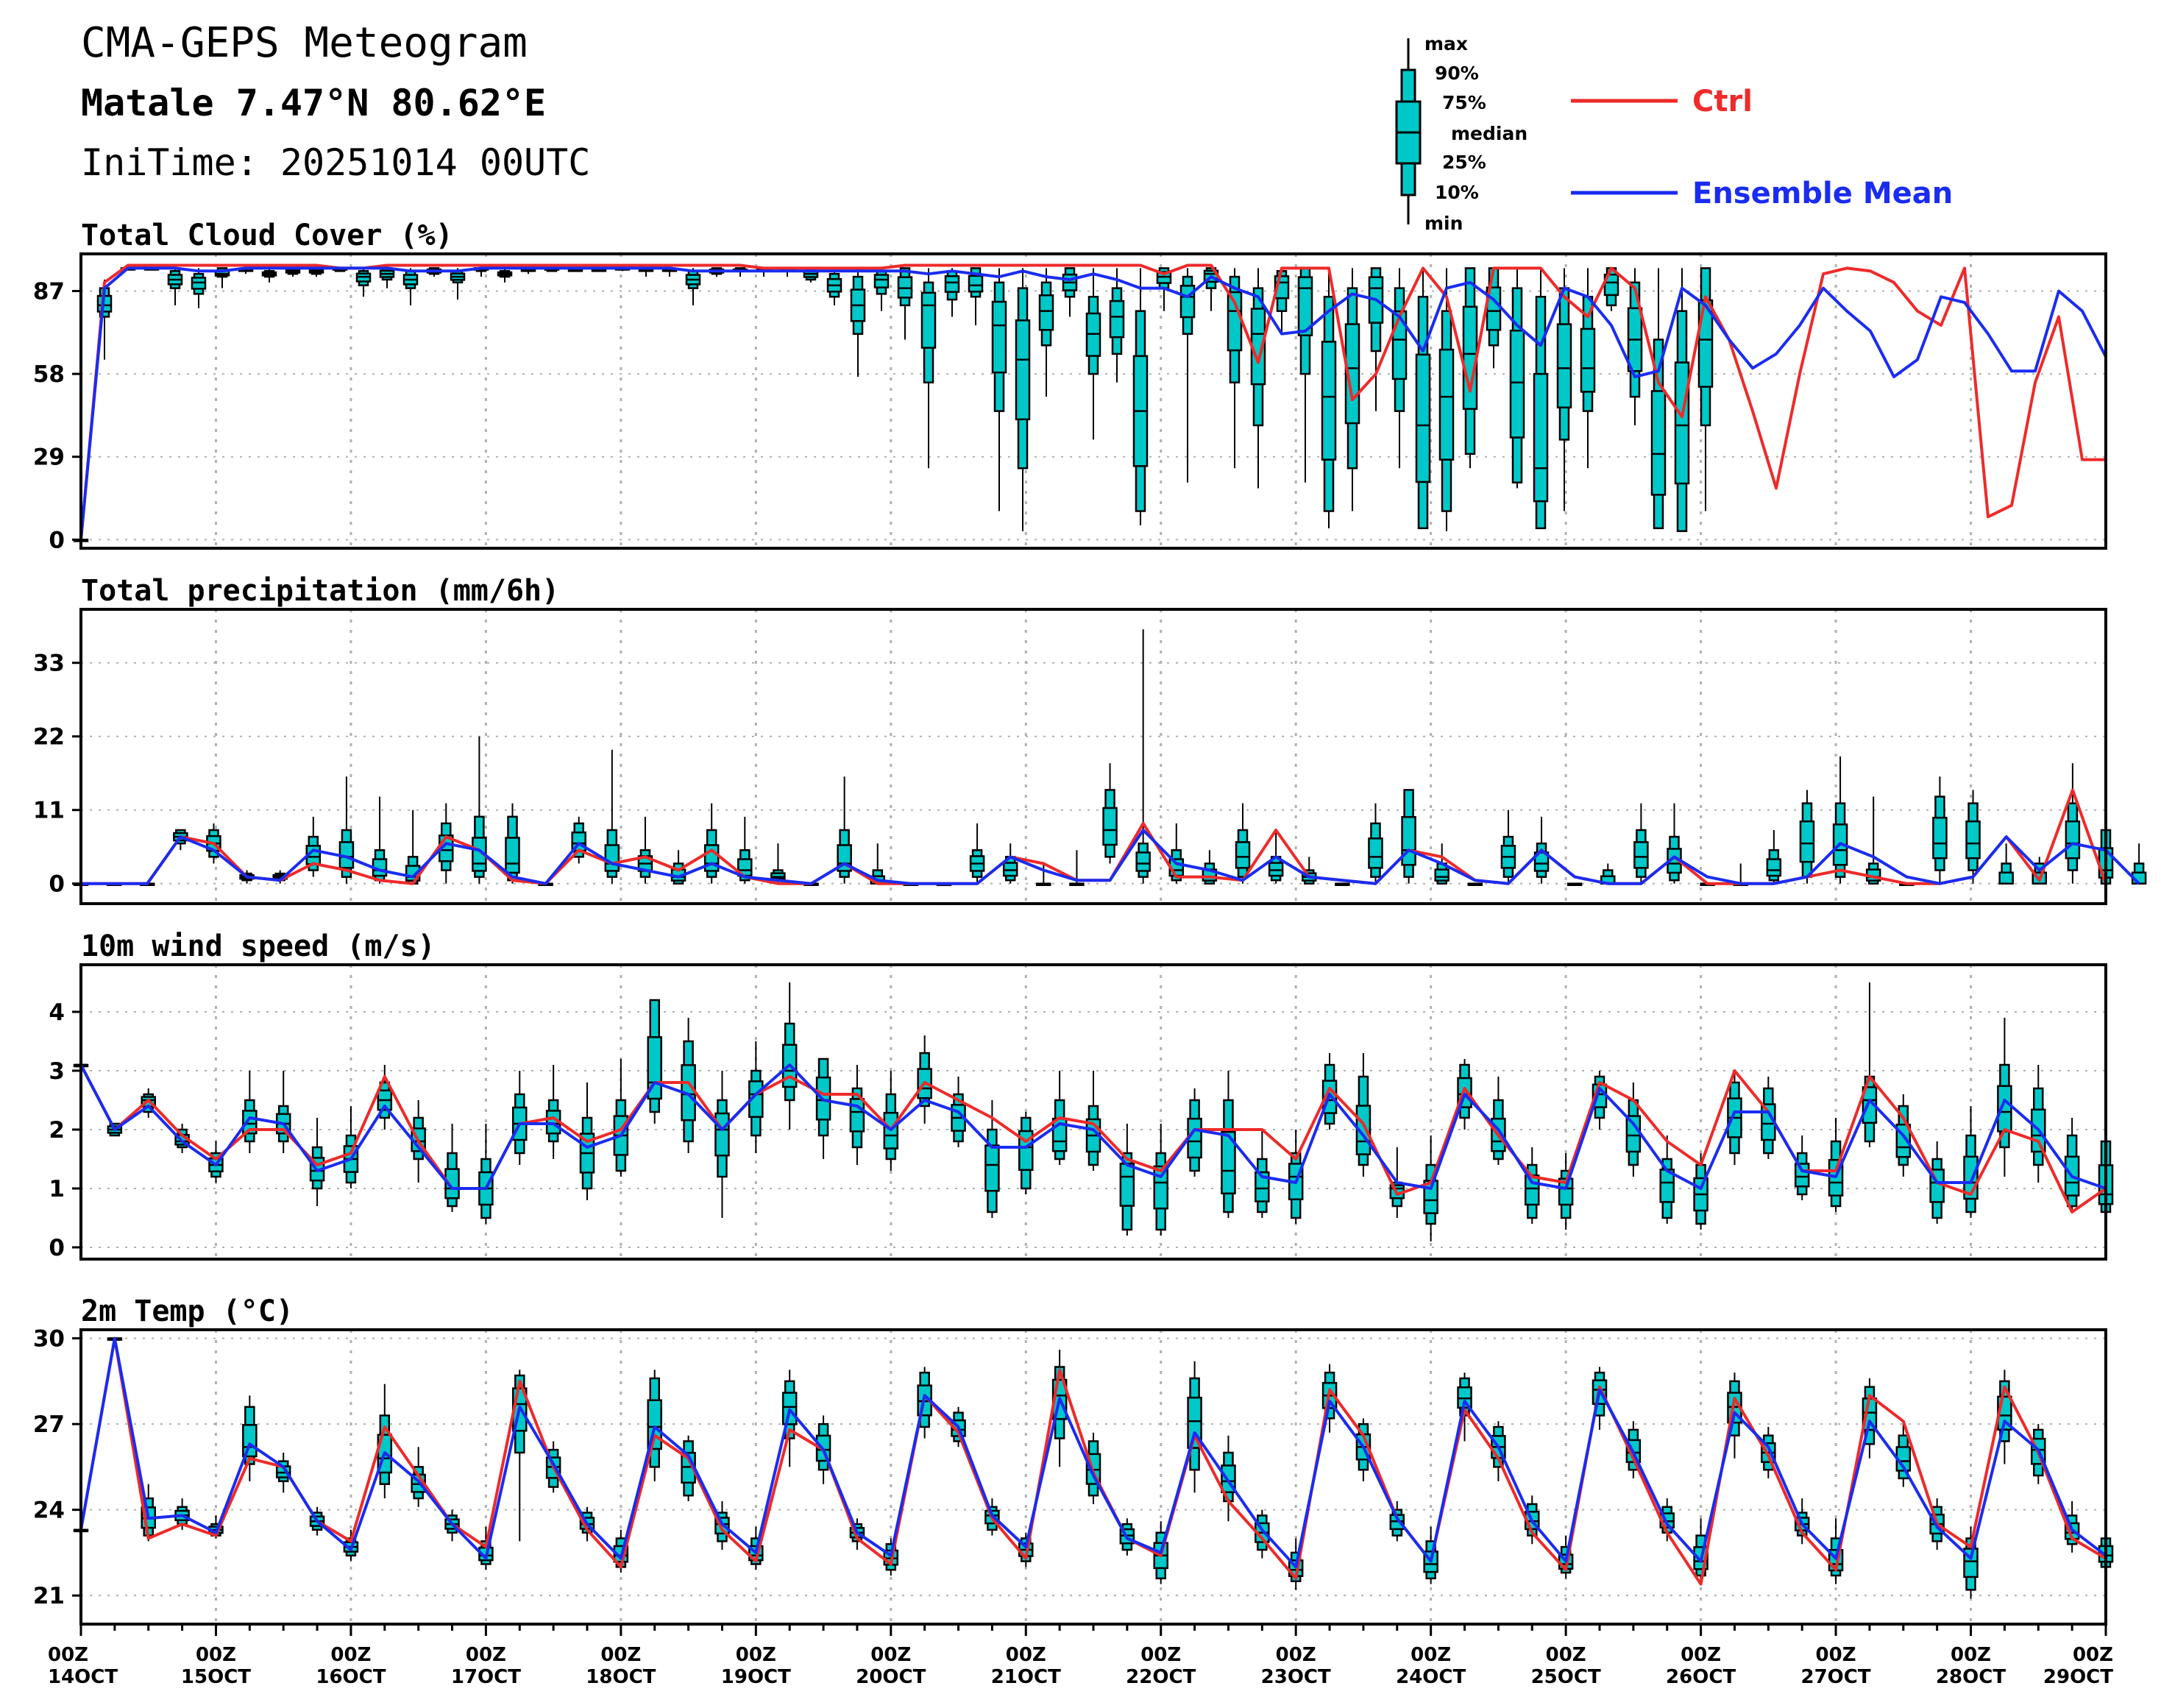  What do you see at coordinates (49, 1511) in the screenshot?
I see `y-tick-label: 24` at bounding box center [49, 1511].